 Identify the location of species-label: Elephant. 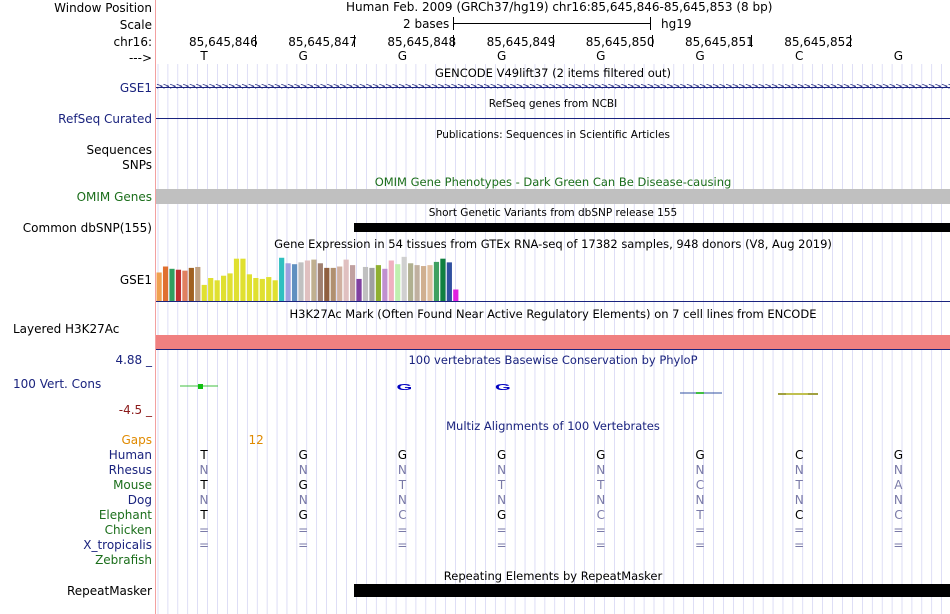
(125, 515).